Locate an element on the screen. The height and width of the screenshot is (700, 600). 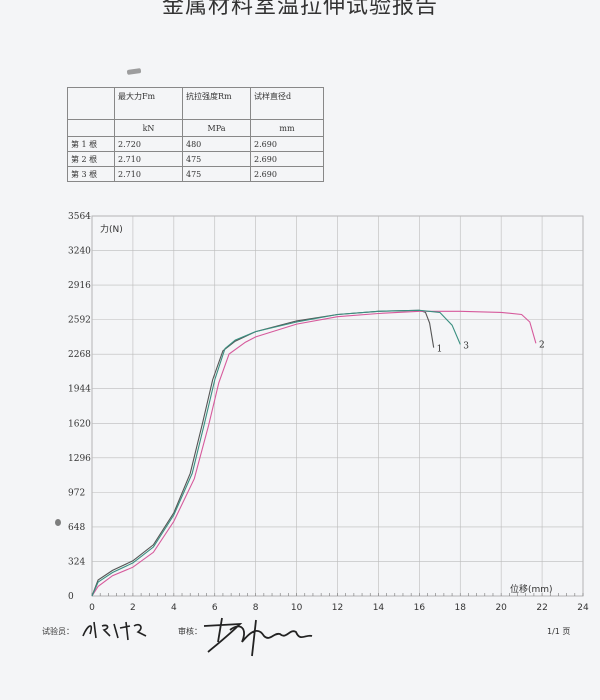
unit-cell-d: mm is located at coordinates (287, 128).